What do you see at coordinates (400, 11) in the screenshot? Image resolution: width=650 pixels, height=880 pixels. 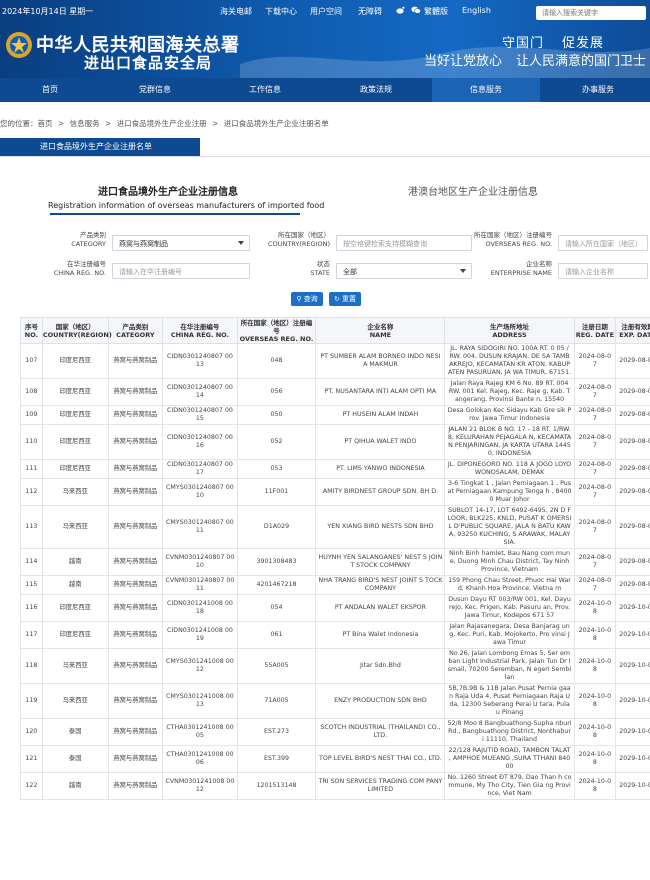 I see `weibo-icon` at bounding box center [400, 11].